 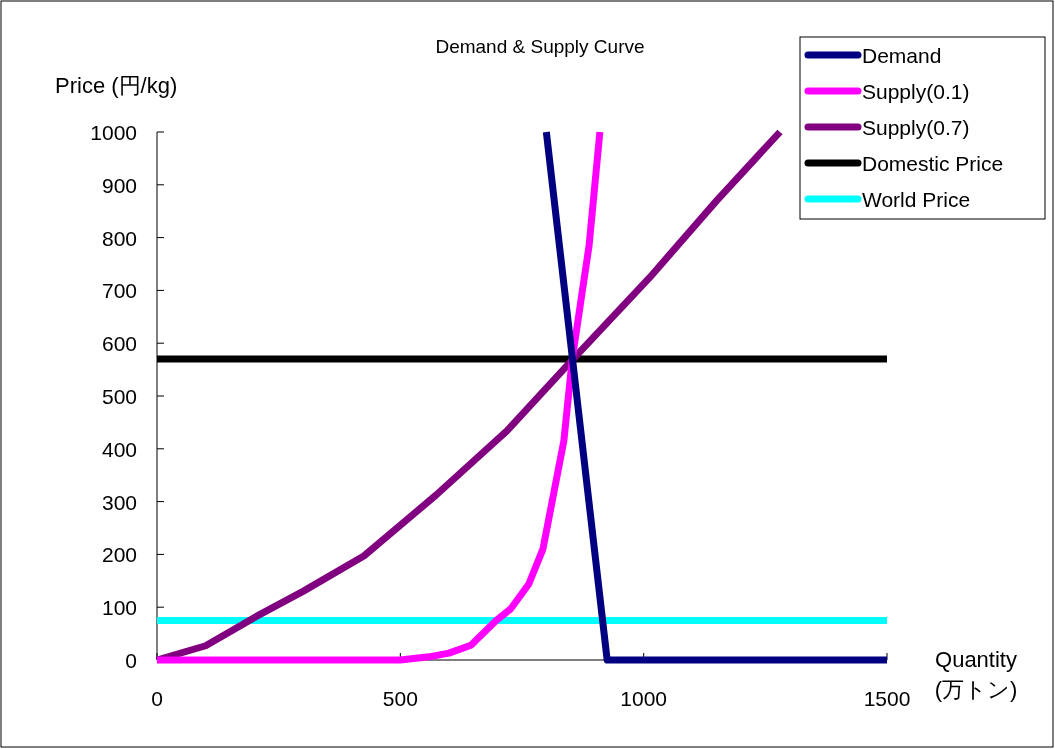 I want to click on y-tick-label: 0, so click(x=131, y=660).